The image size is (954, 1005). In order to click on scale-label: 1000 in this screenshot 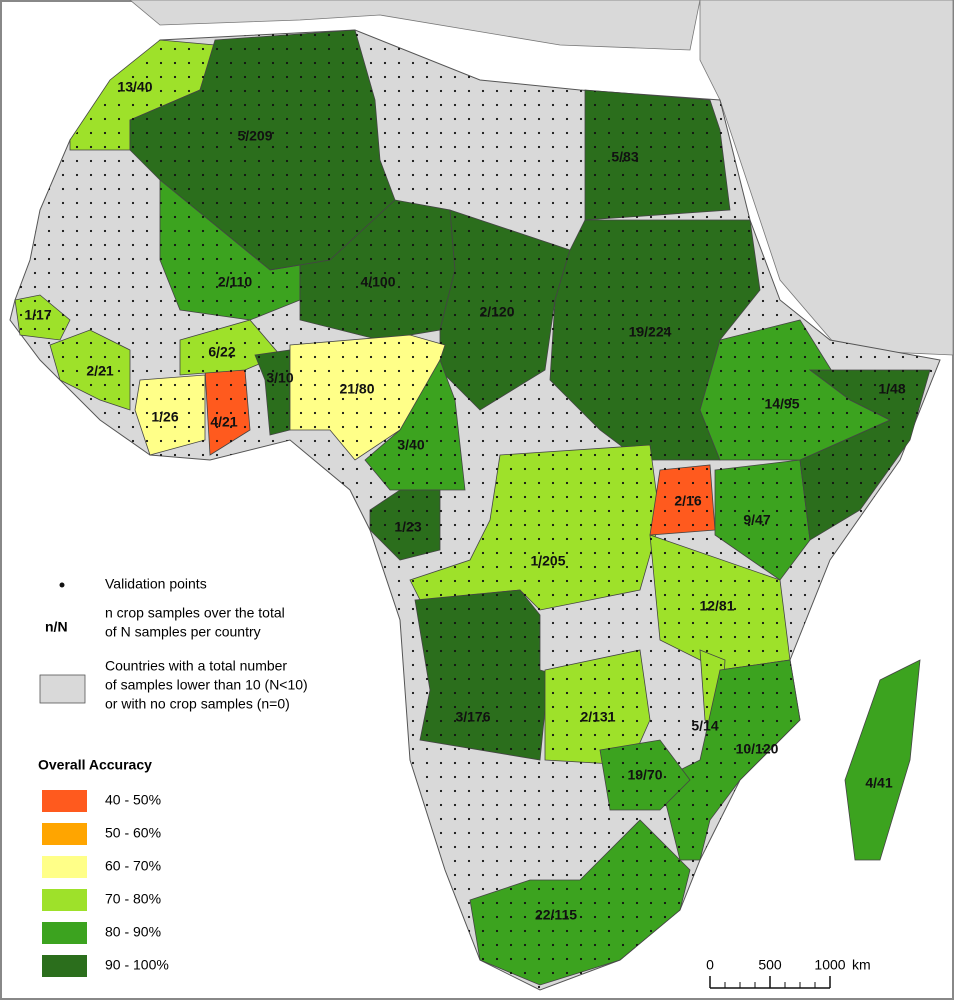, I will do `click(829, 965)`.